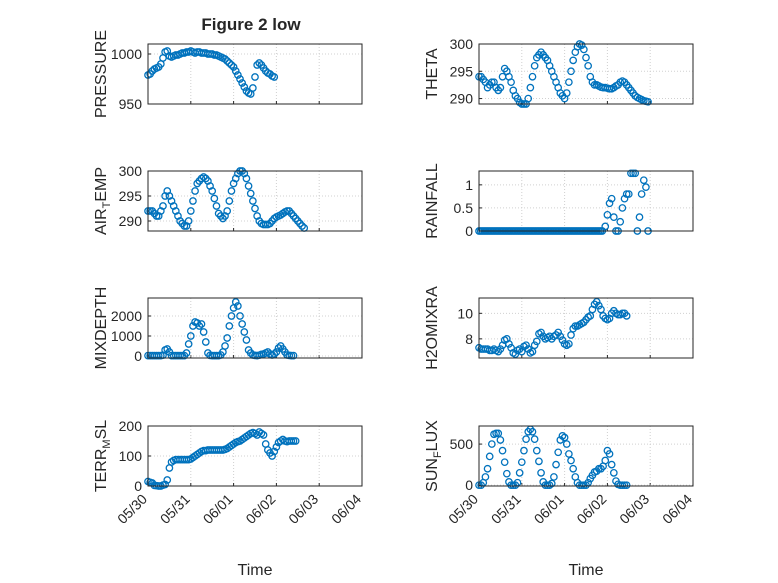  What do you see at coordinates (432, 328) in the screenshot?
I see `y-axis-label: H2OMIXRA` at bounding box center [432, 328].